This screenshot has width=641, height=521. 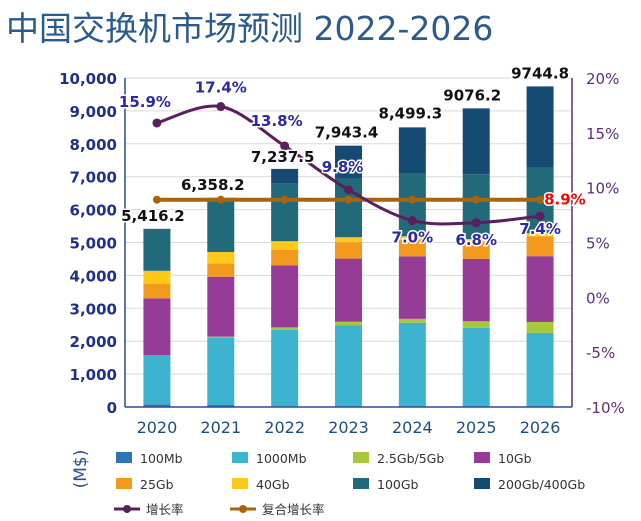 I want to click on y2-tick-label: 10%, so click(x=602, y=189).